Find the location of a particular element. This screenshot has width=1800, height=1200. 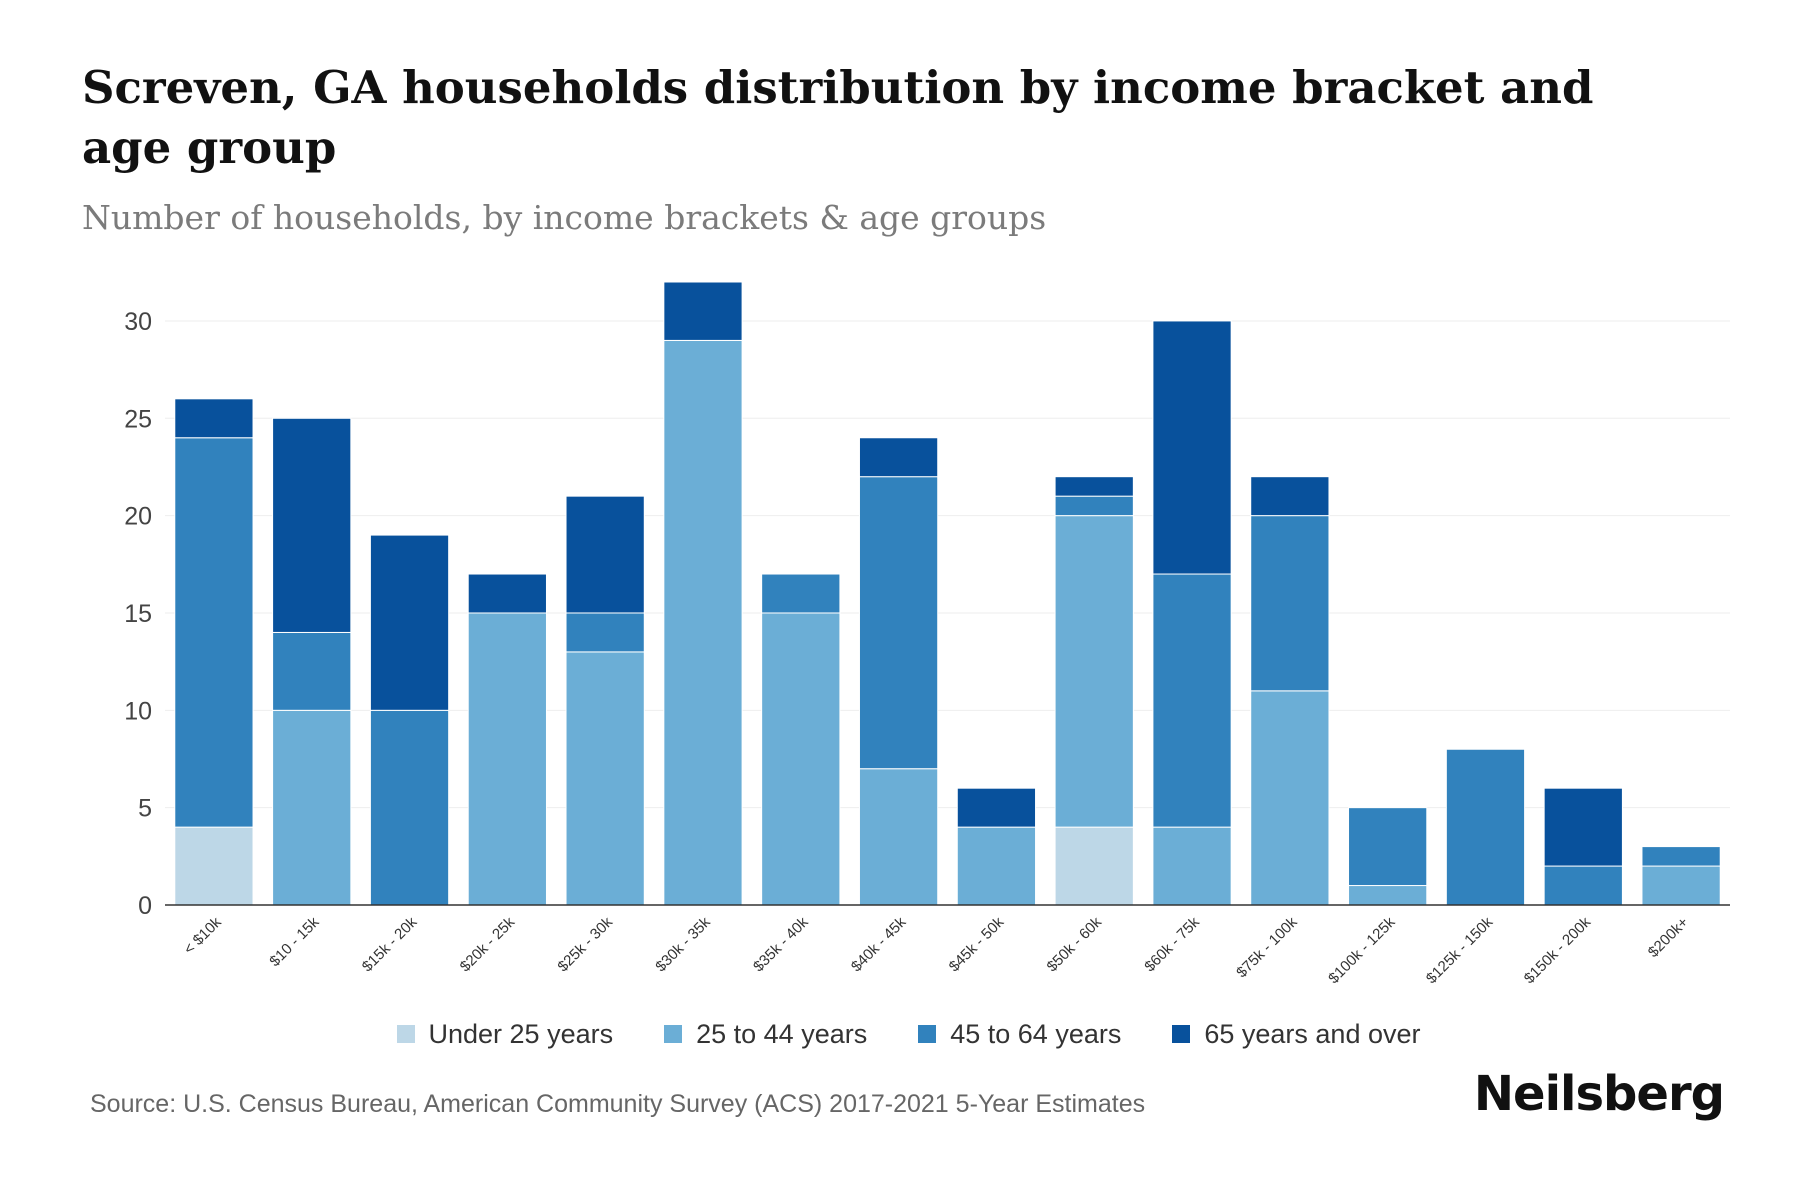

x-tick-label: $100k - 125k is located at coordinates (1362, 950).